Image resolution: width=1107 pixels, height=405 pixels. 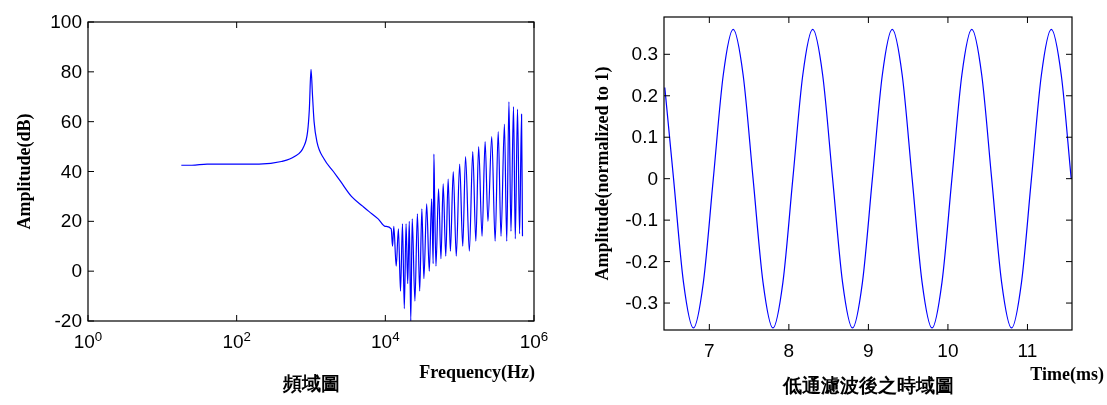 I want to click on y-tick-label: 60, so click(x=71, y=121).